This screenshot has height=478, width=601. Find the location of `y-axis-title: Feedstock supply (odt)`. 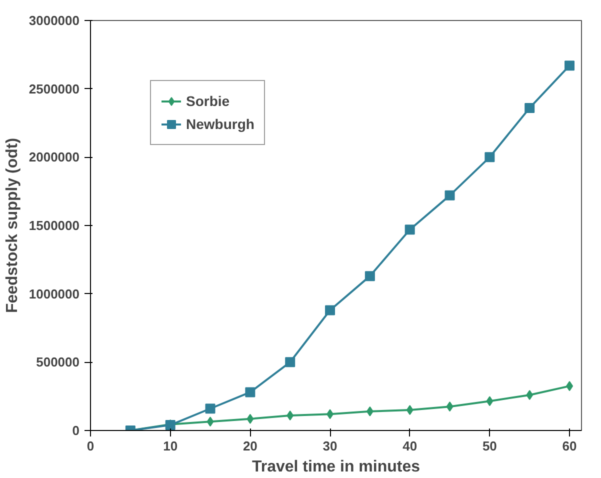

y-axis-title: Feedstock supply (odt) is located at coordinates (12, 226).